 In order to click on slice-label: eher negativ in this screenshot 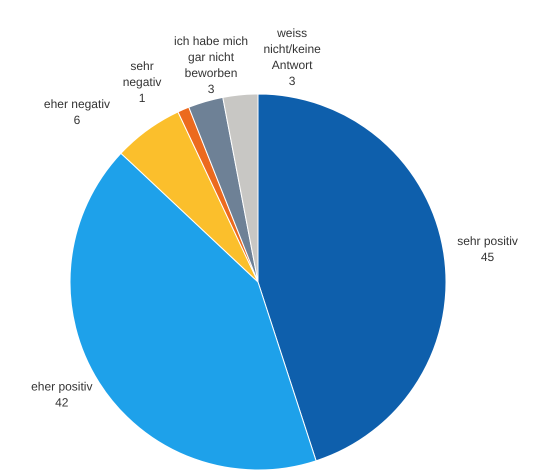, I will do `click(77, 104)`.